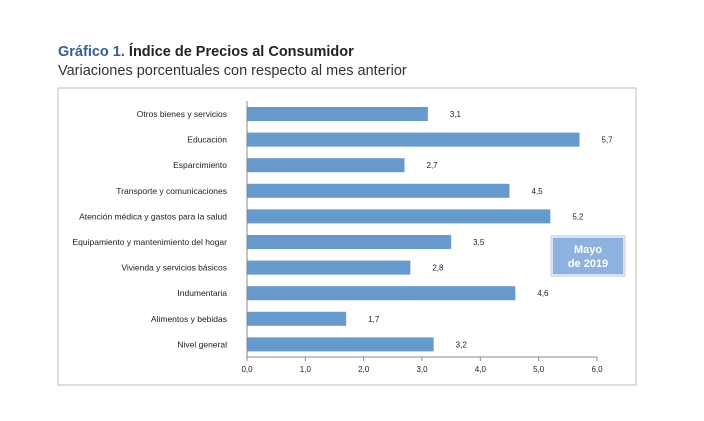  What do you see at coordinates (202, 344) in the screenshot?
I see `category-label: Nivel general` at bounding box center [202, 344].